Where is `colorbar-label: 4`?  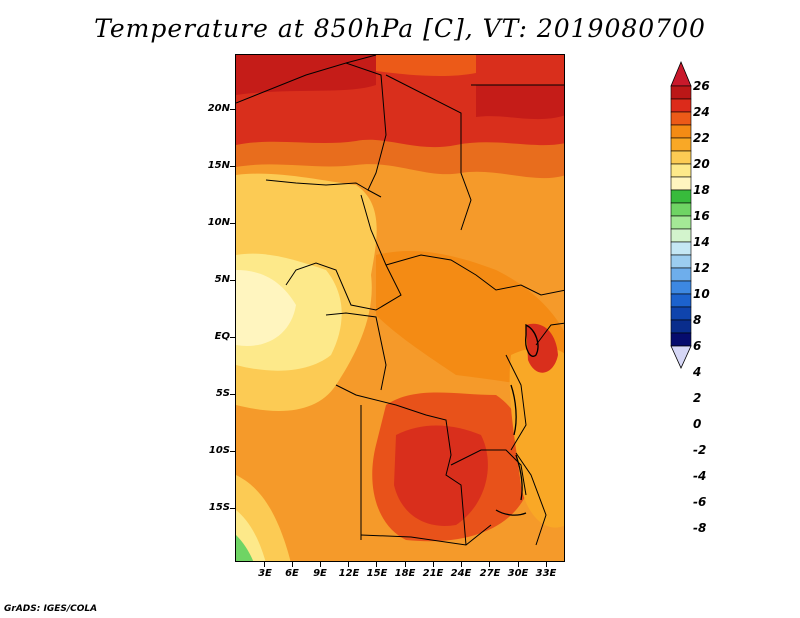 colorbar-label: 4 is located at coordinates (697, 372).